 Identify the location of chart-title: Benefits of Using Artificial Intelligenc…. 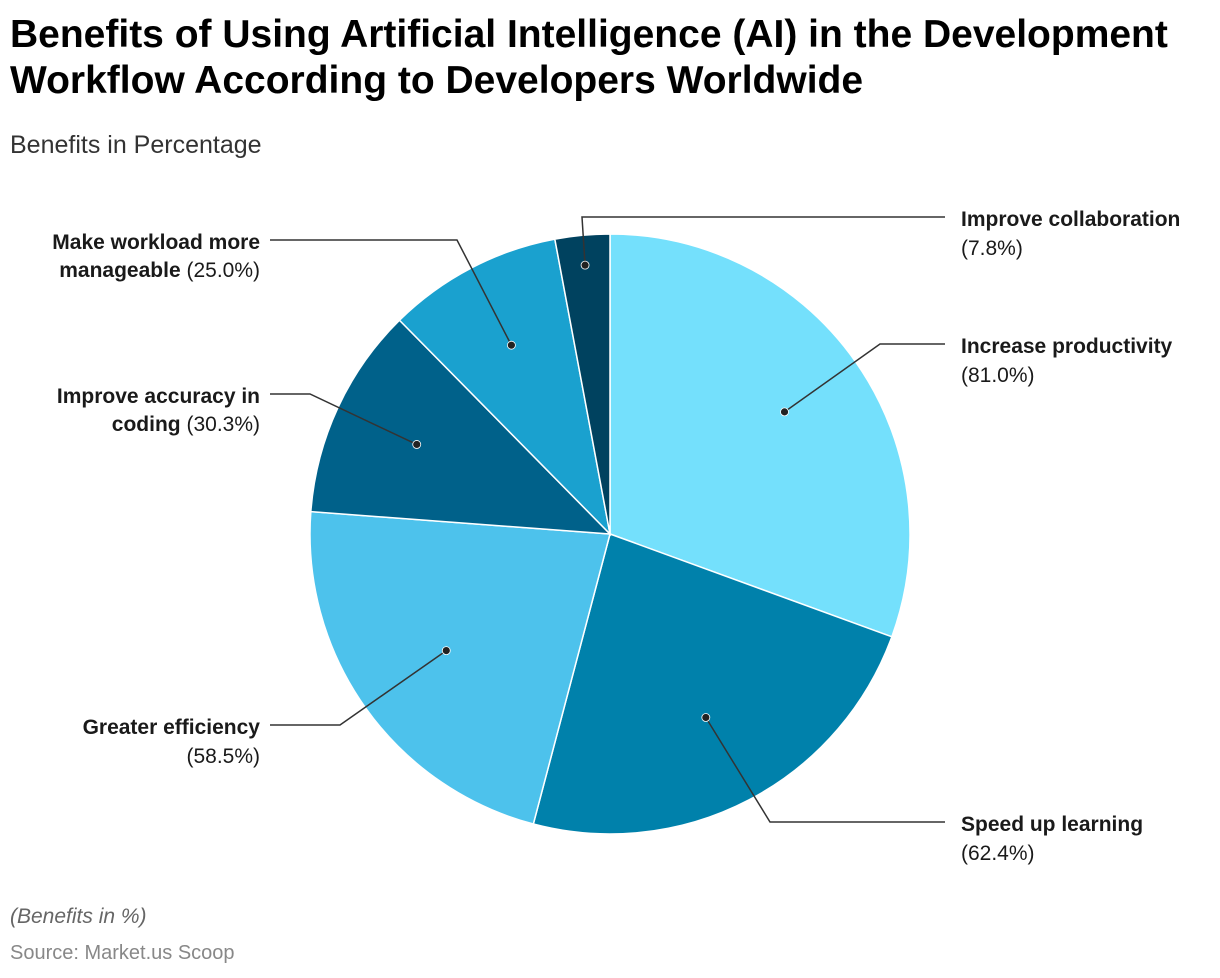
(589, 57).